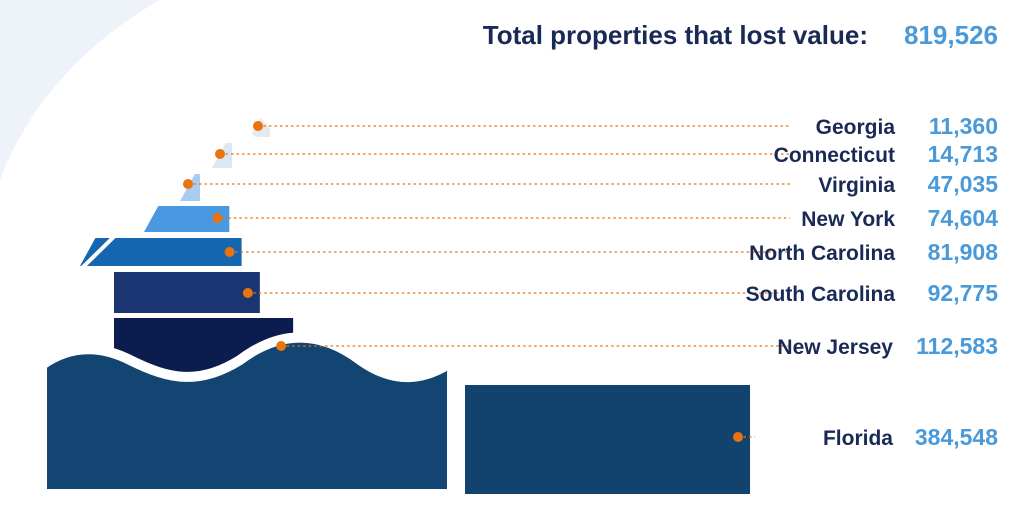 Image resolution: width=1024 pixels, height=523 pixels. What do you see at coordinates (80, 90) in the screenshot?
I see `background-arc` at bounding box center [80, 90].